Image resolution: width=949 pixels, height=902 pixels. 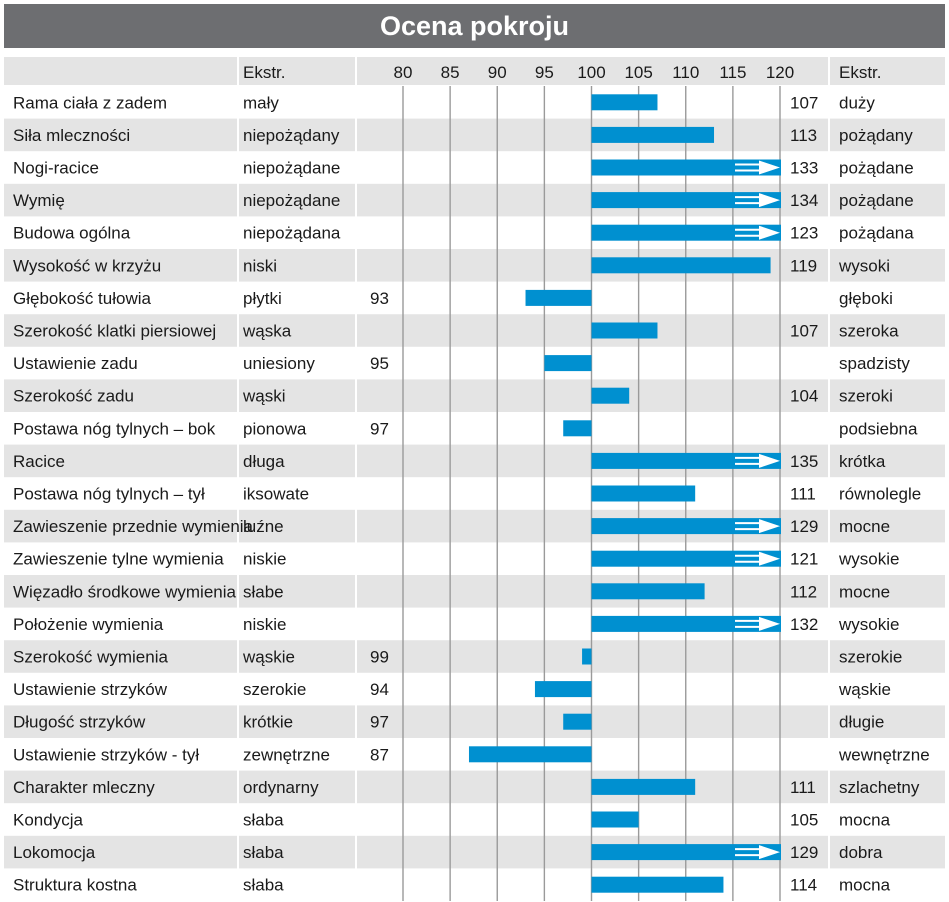 I want to click on value-label: 133, so click(x=804, y=168).